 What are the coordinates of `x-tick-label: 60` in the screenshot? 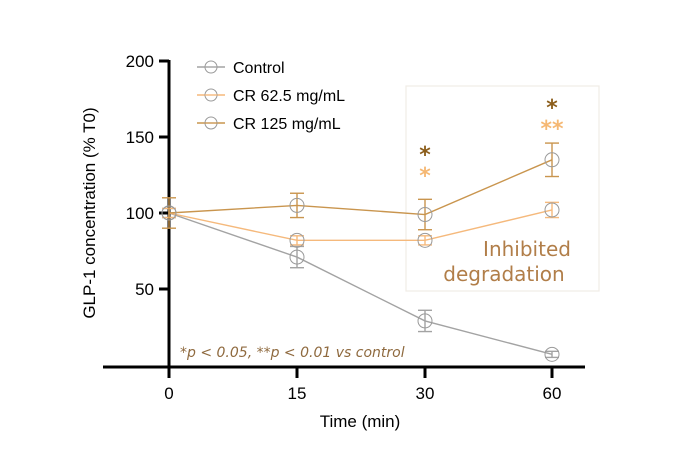 It's located at (552, 393).